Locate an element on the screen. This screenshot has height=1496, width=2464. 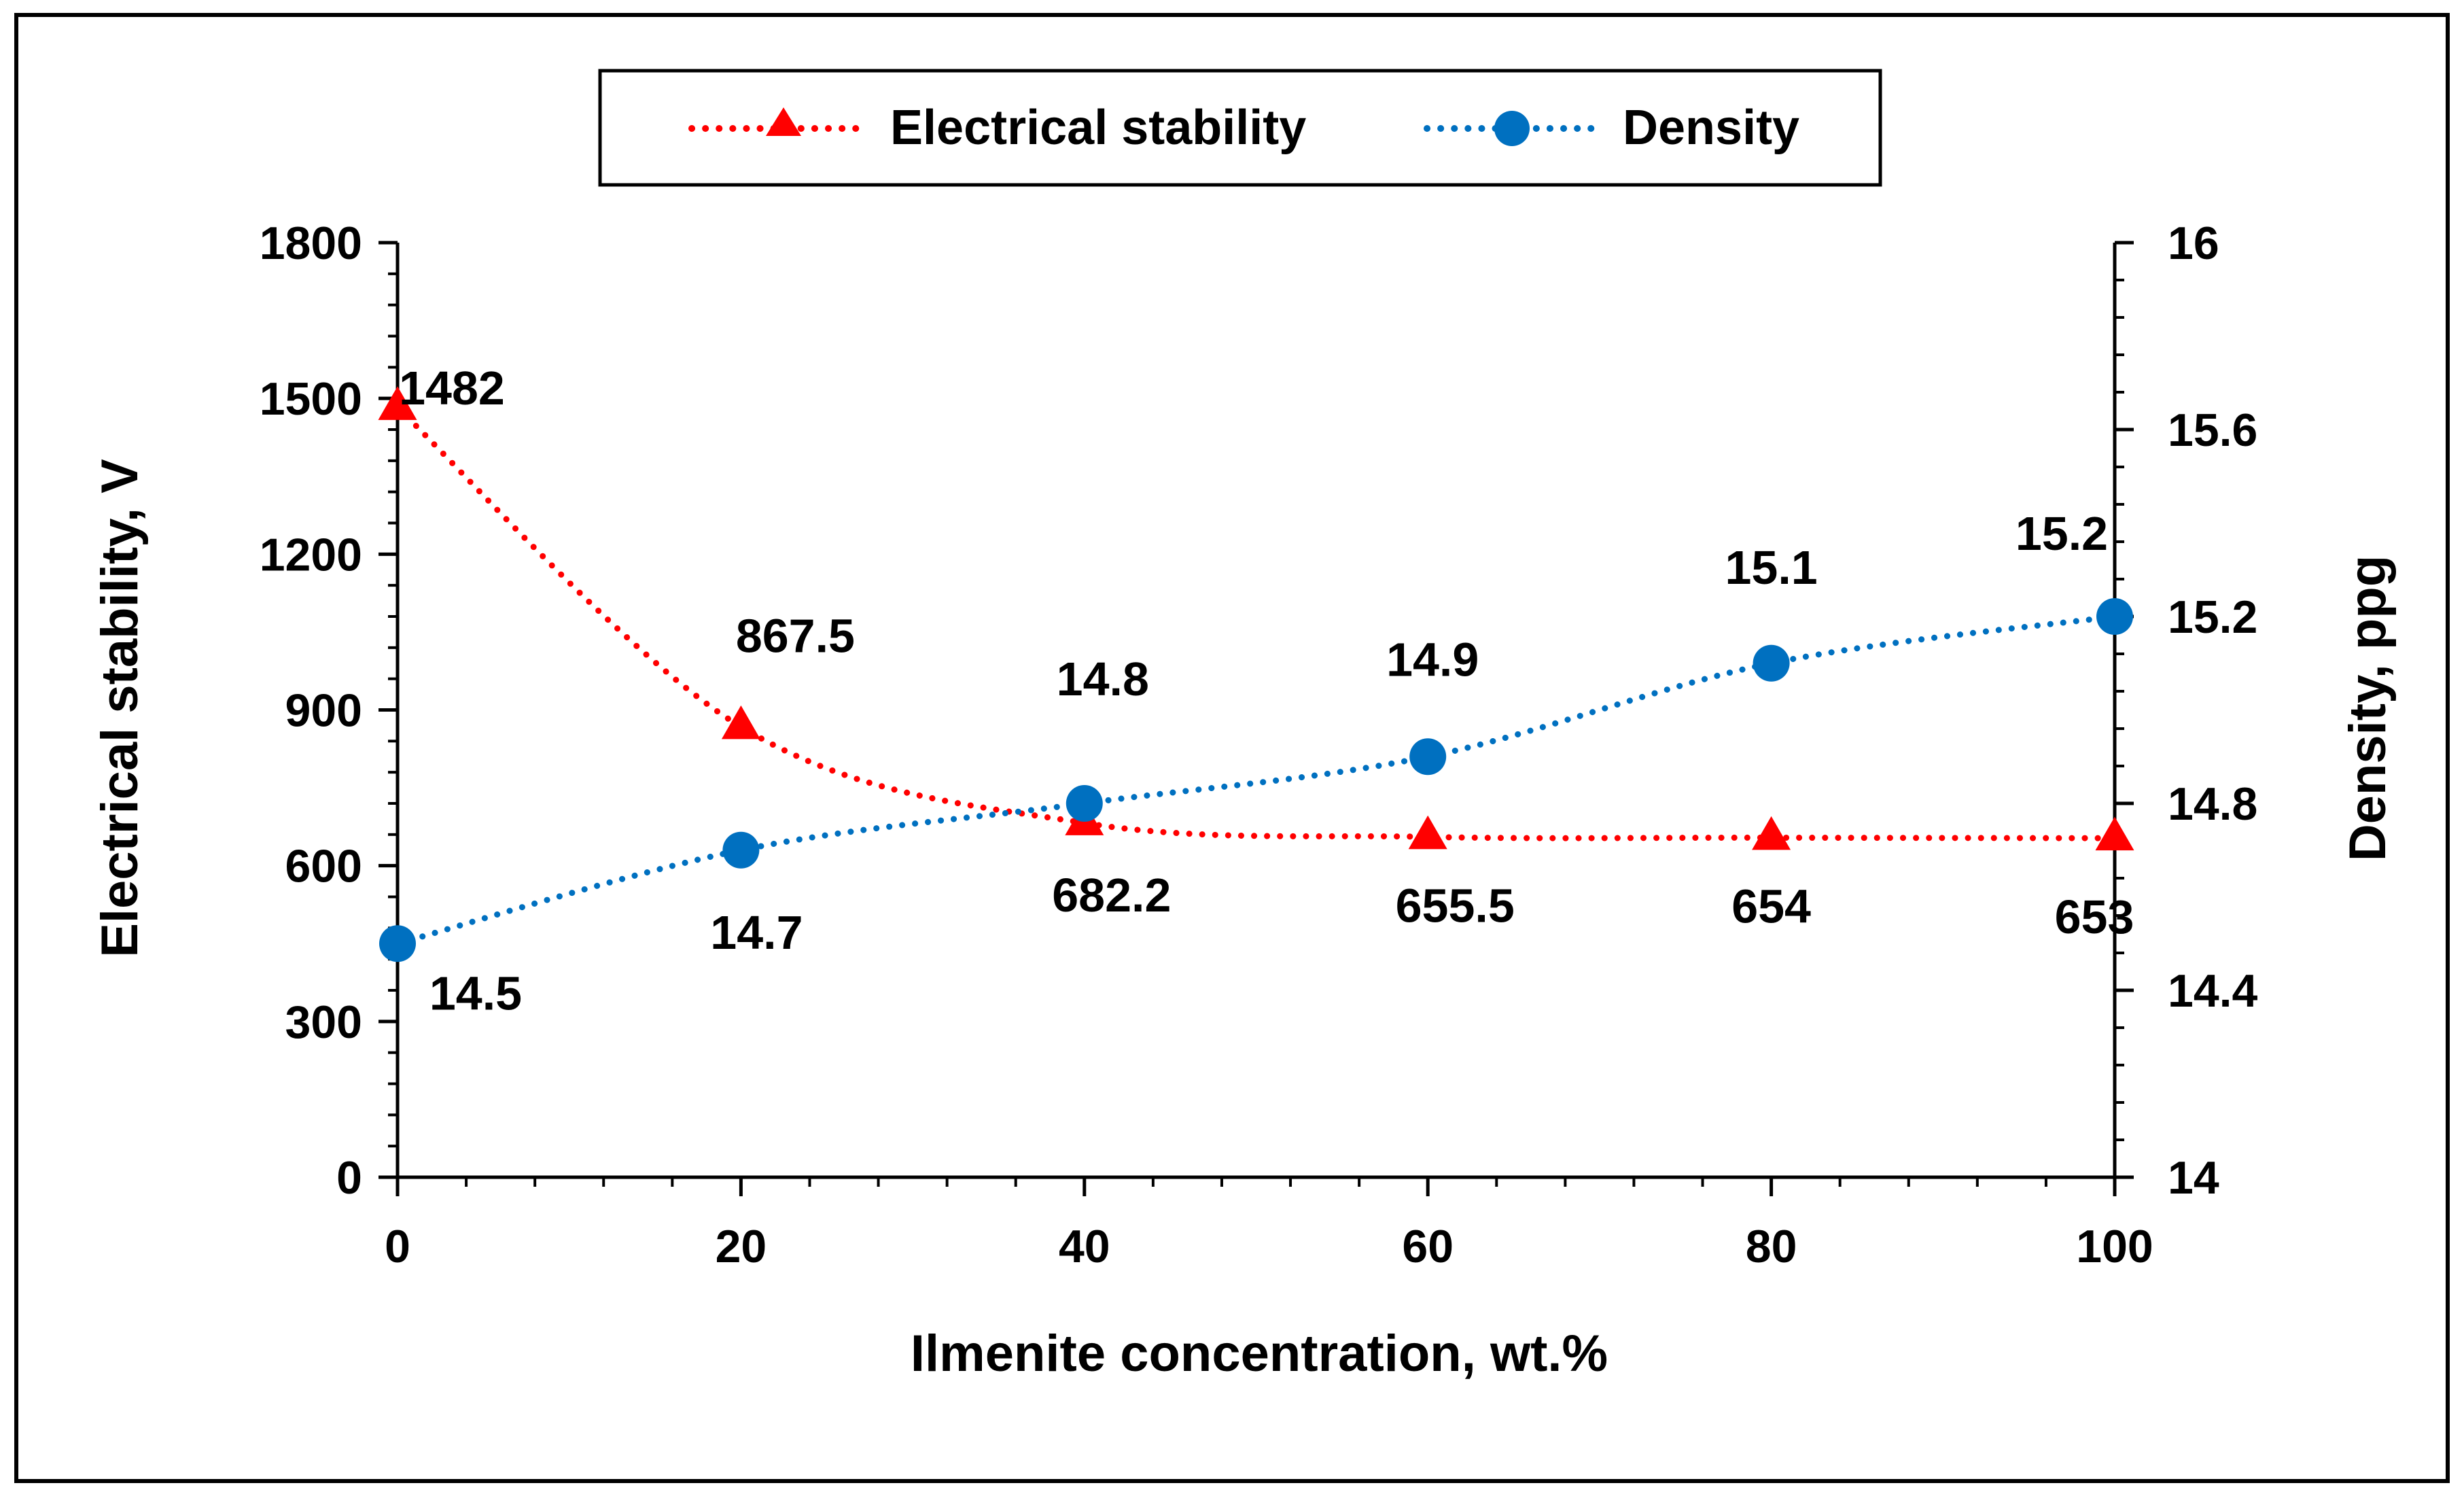
y-left-tick-label: 1500 is located at coordinates (311, 399).